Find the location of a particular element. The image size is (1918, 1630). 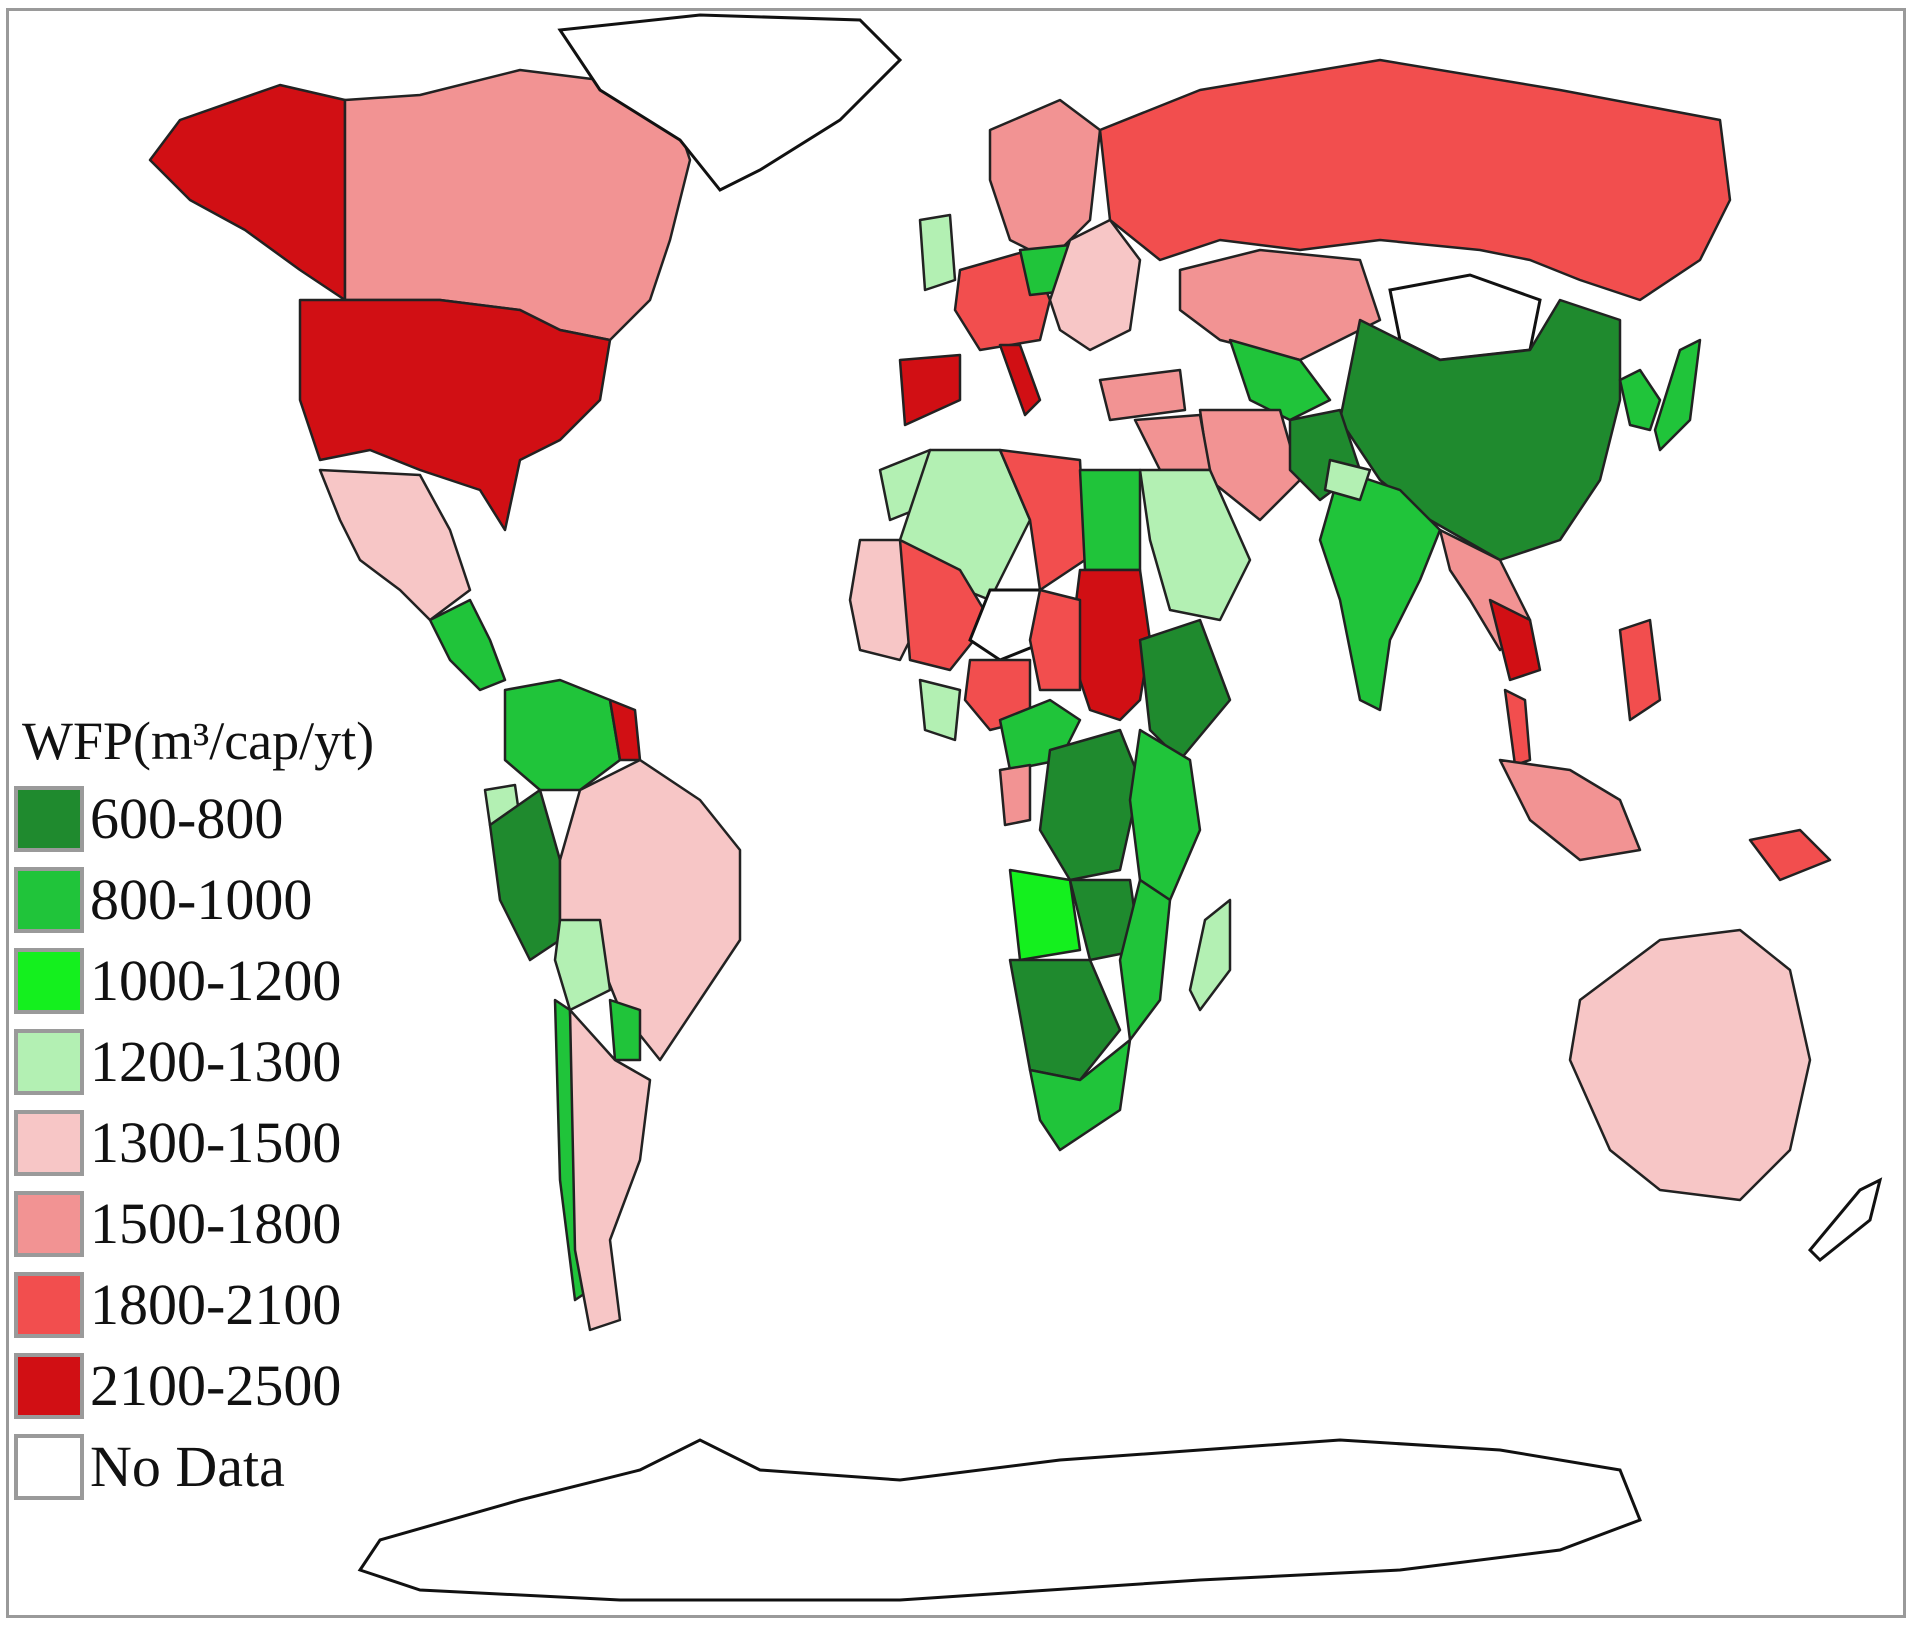

region-eastern-europe is located at coordinates (1095, 285).